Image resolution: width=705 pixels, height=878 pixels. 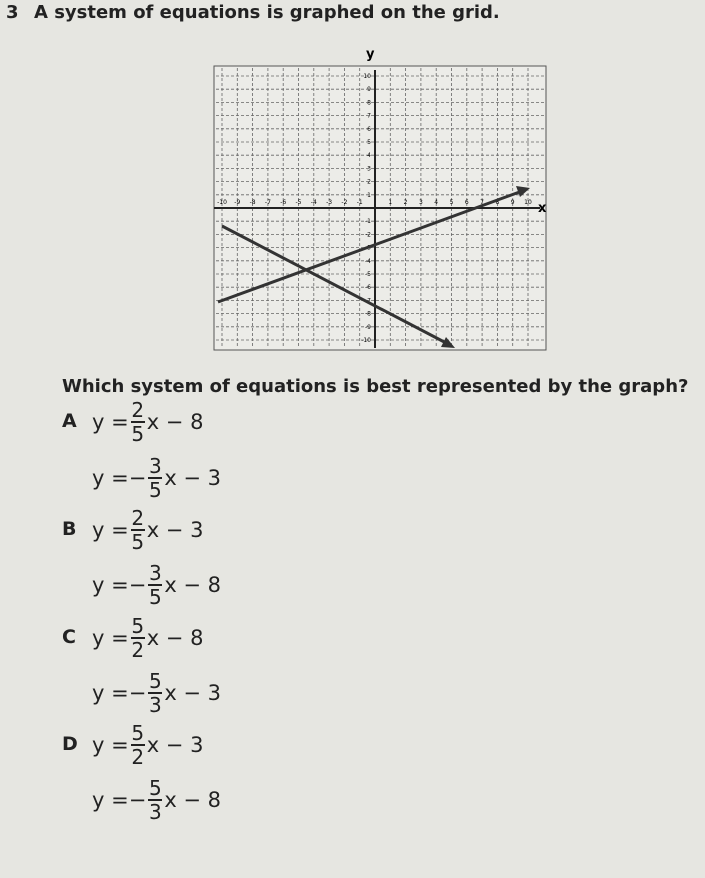 What do you see at coordinates (69, 529) in the screenshot?
I see `option-letter: B` at bounding box center [69, 529].